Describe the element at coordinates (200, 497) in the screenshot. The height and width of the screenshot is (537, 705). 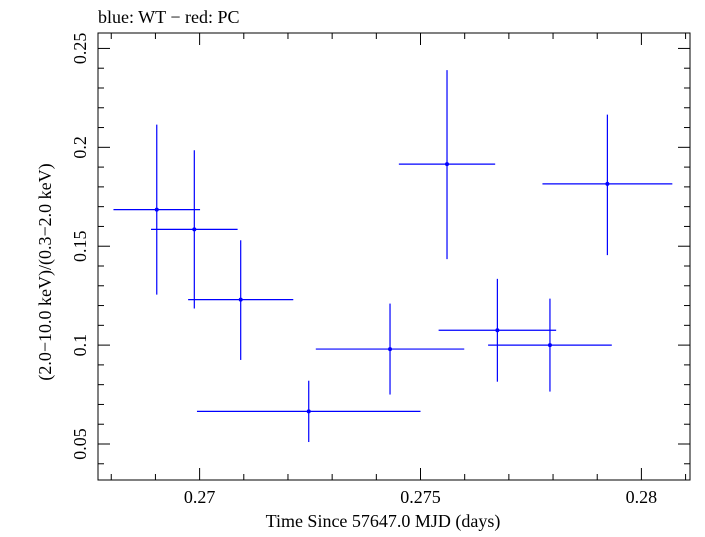
I see `x-tick-label: 0.27` at that location.